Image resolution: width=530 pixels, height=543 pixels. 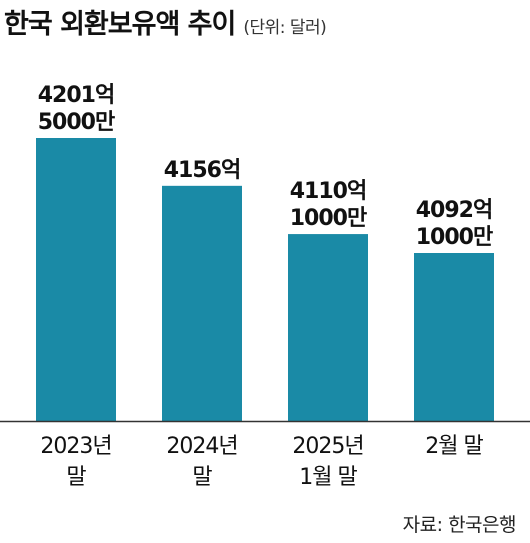 What do you see at coordinates (459, 525) in the screenshot?
I see `source-note: 자료: 한국은행` at bounding box center [459, 525].